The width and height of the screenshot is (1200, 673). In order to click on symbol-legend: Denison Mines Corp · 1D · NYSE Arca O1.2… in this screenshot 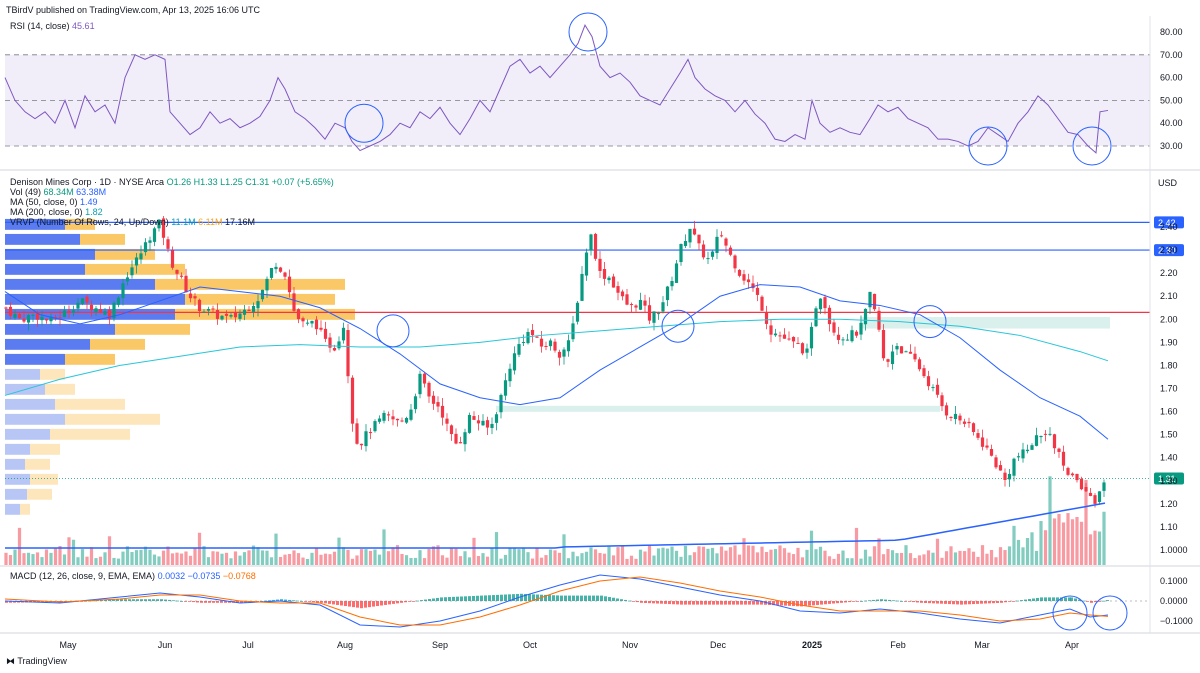, I will do `click(172, 182)`.